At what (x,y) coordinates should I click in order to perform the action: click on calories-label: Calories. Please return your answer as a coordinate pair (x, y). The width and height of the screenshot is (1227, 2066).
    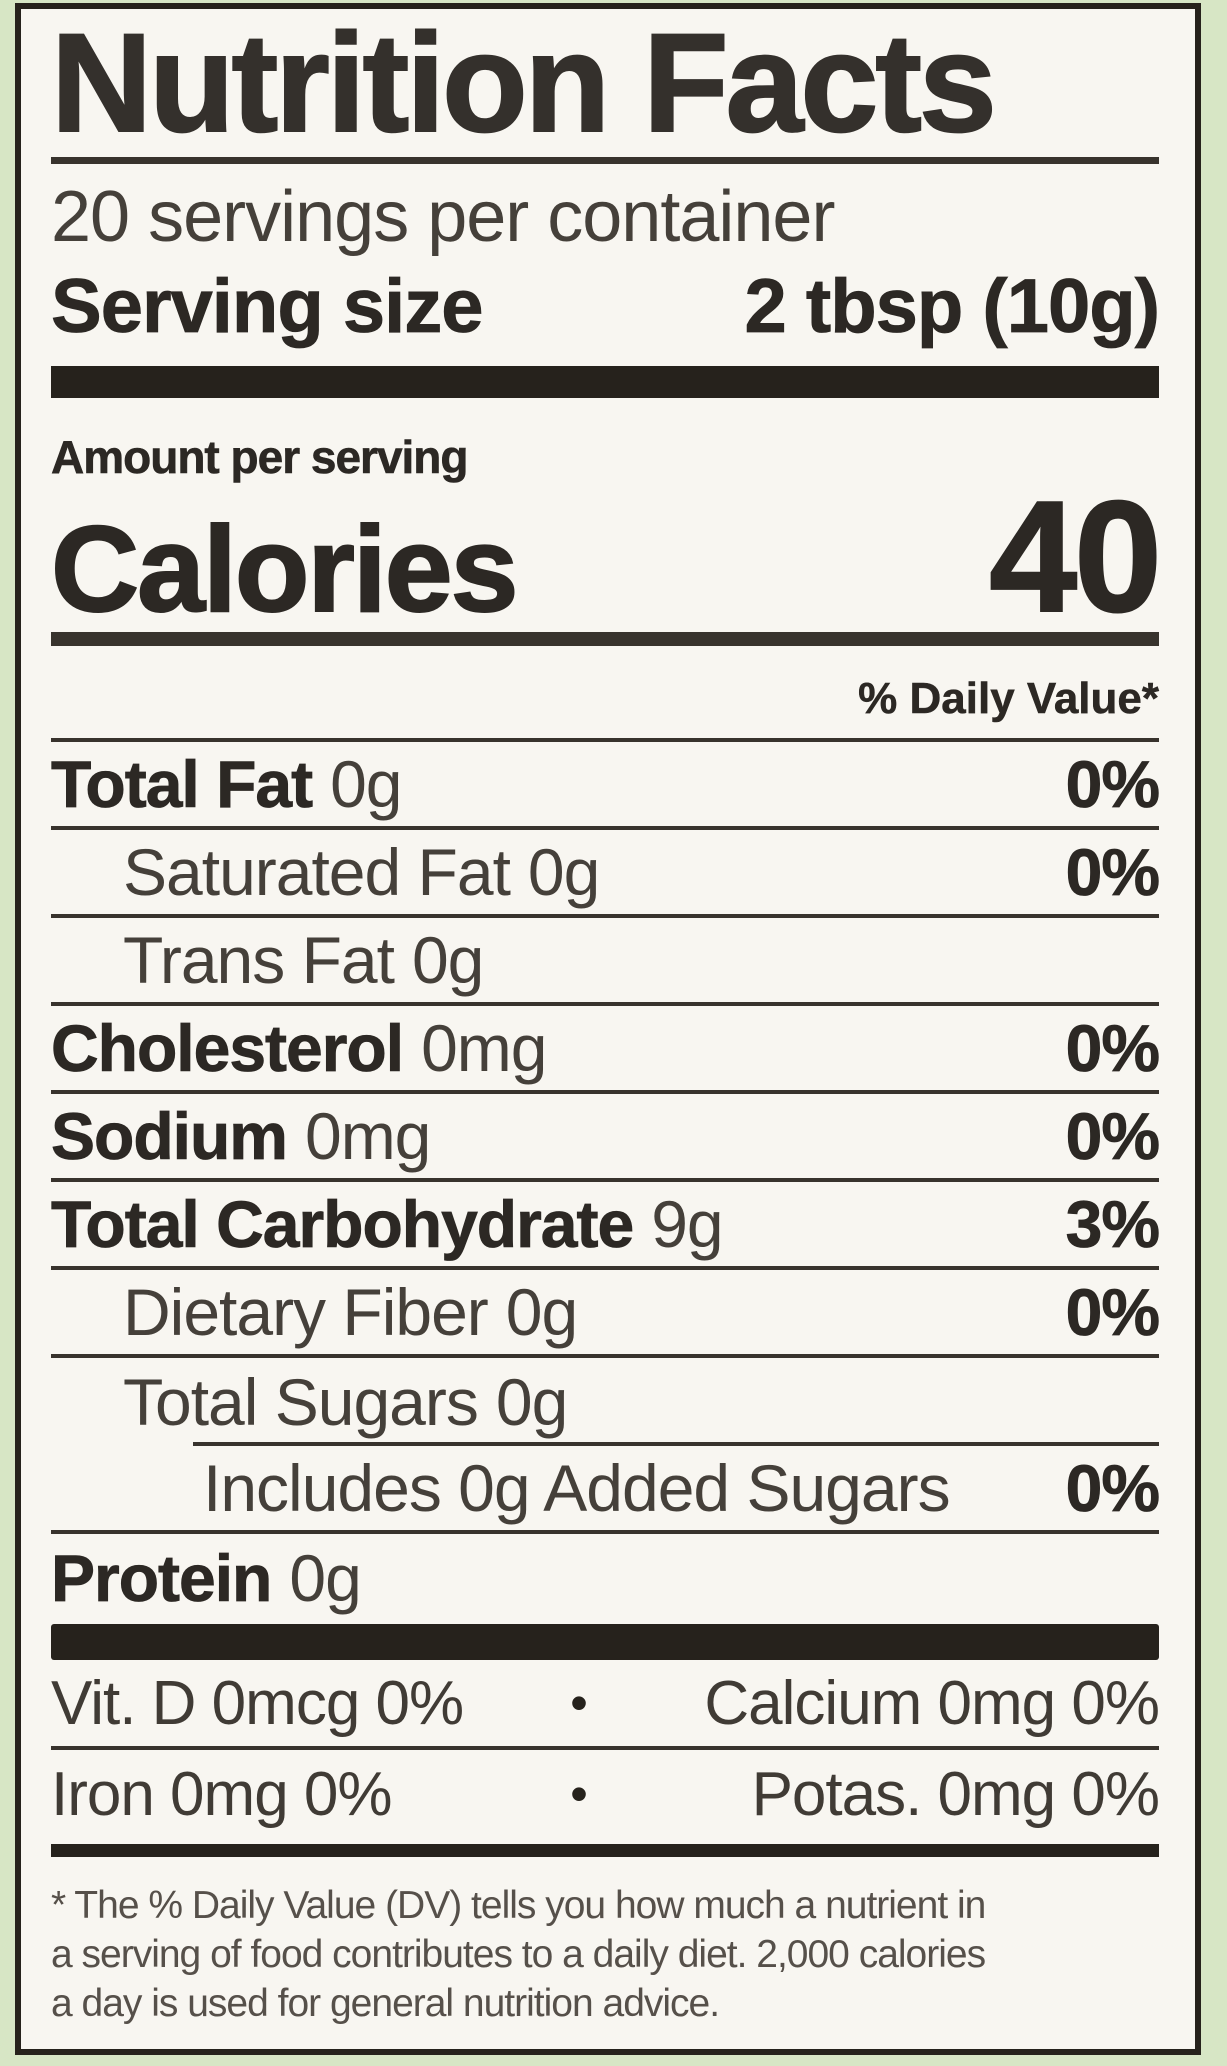
    Looking at the image, I should click on (284, 569).